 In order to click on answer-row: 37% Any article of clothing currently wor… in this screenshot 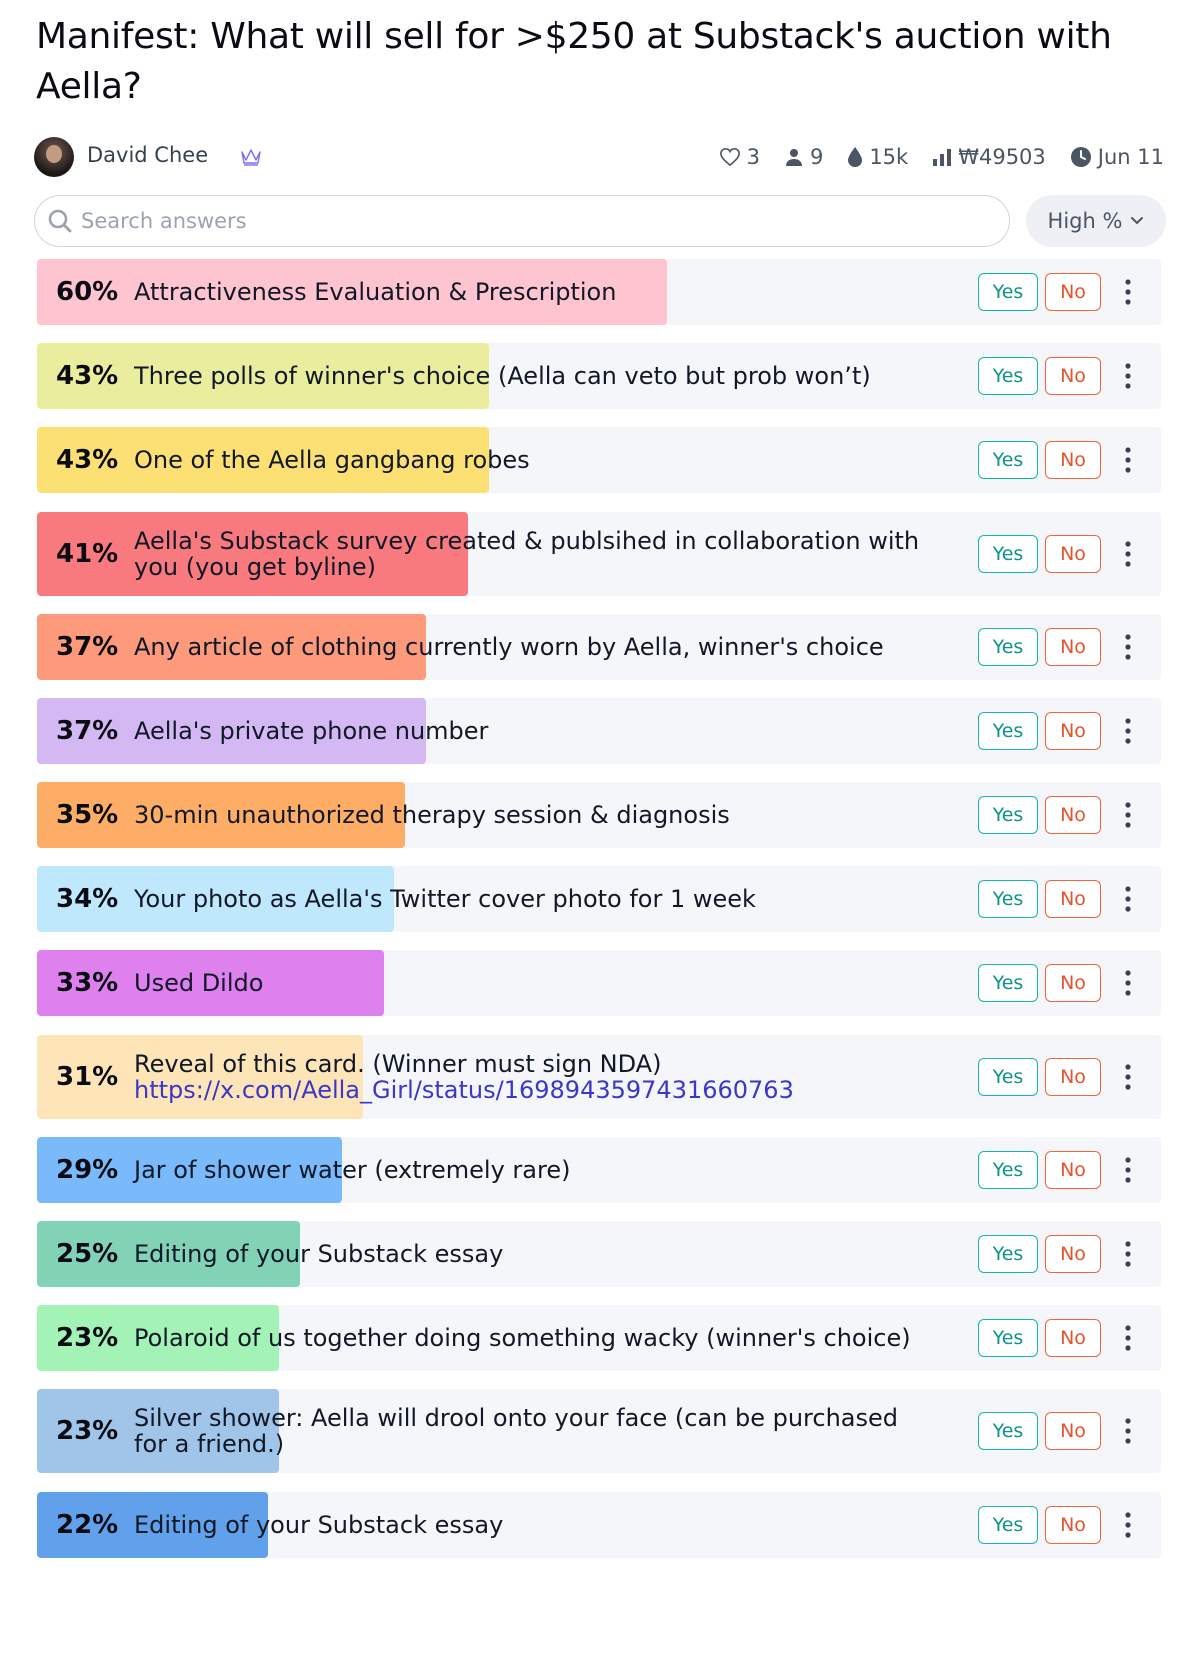, I will do `click(599, 647)`.